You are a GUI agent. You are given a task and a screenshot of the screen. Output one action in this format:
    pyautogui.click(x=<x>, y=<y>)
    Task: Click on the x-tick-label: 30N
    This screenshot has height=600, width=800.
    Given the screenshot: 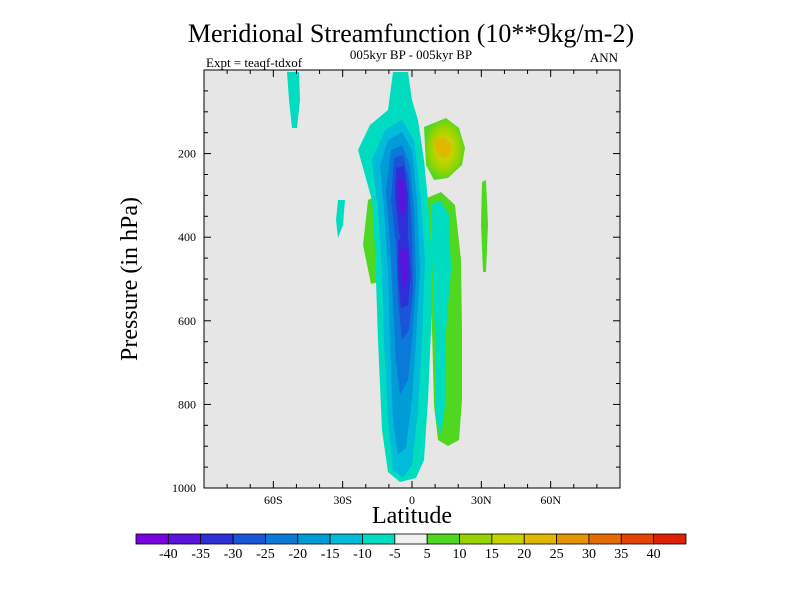 What is the action you would take?
    pyautogui.click(x=481, y=500)
    